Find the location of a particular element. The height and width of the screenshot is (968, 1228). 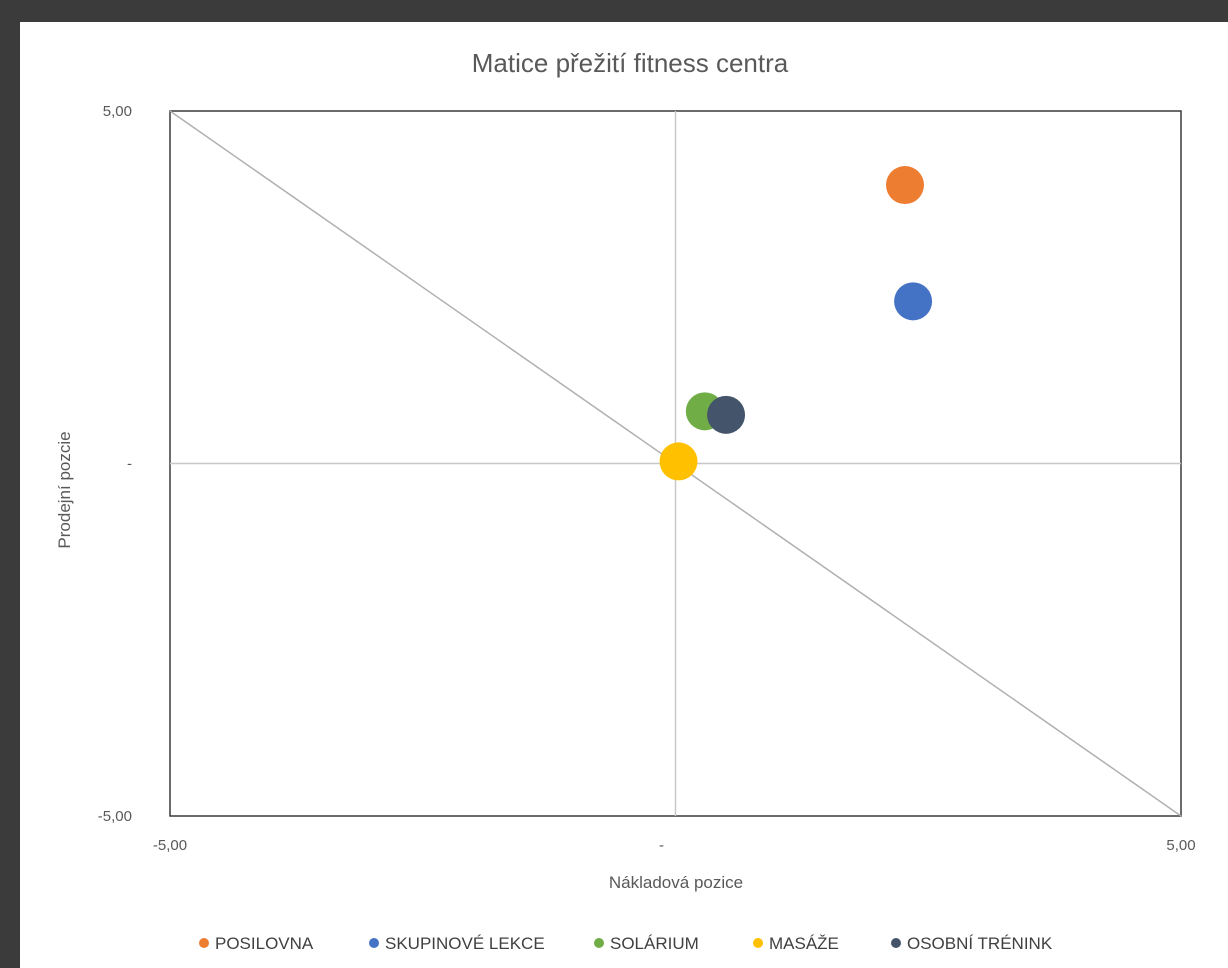

legend-label: OSOBNÍ TRÉNINK is located at coordinates (980, 943).